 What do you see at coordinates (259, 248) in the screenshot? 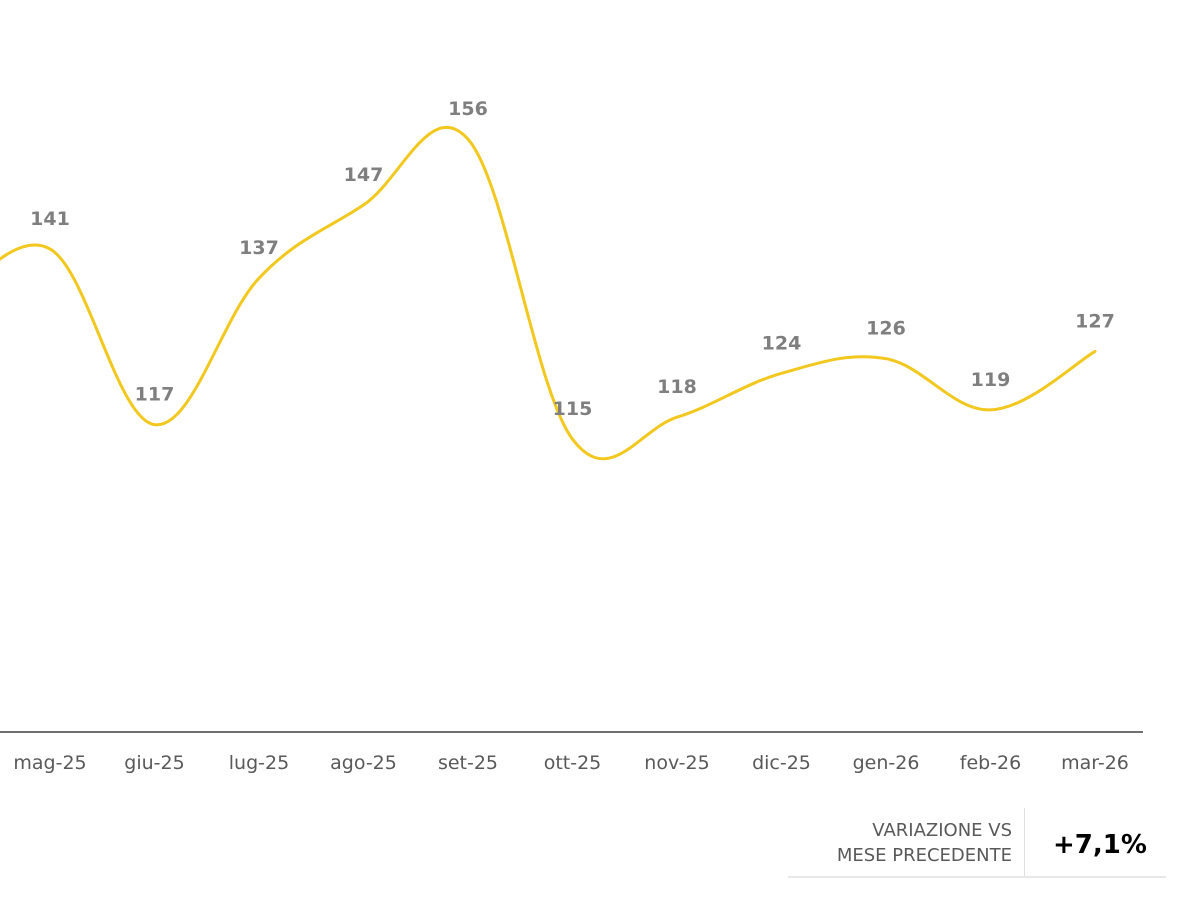
I see `data-label: 137` at bounding box center [259, 248].